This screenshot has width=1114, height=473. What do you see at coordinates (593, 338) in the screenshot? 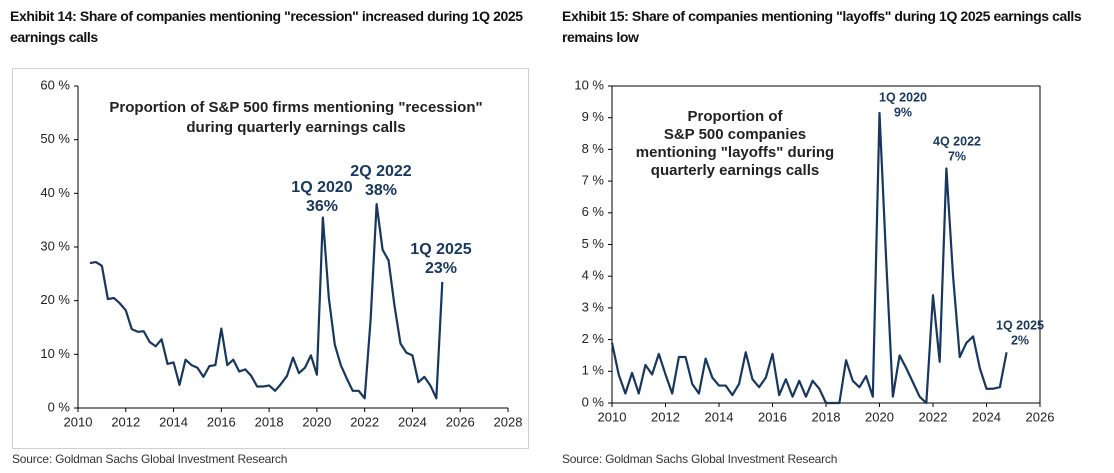
I see `y-tick-label: 2 %` at bounding box center [593, 338].